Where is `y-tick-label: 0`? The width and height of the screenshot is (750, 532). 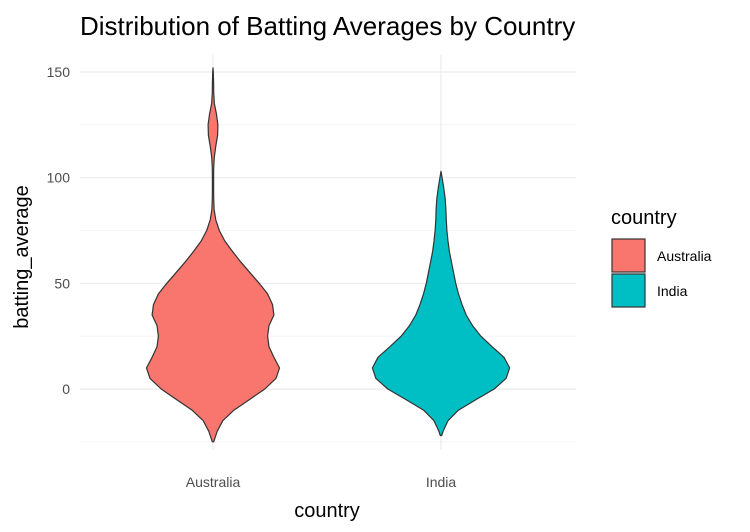
y-tick-label: 0 is located at coordinates (66, 389).